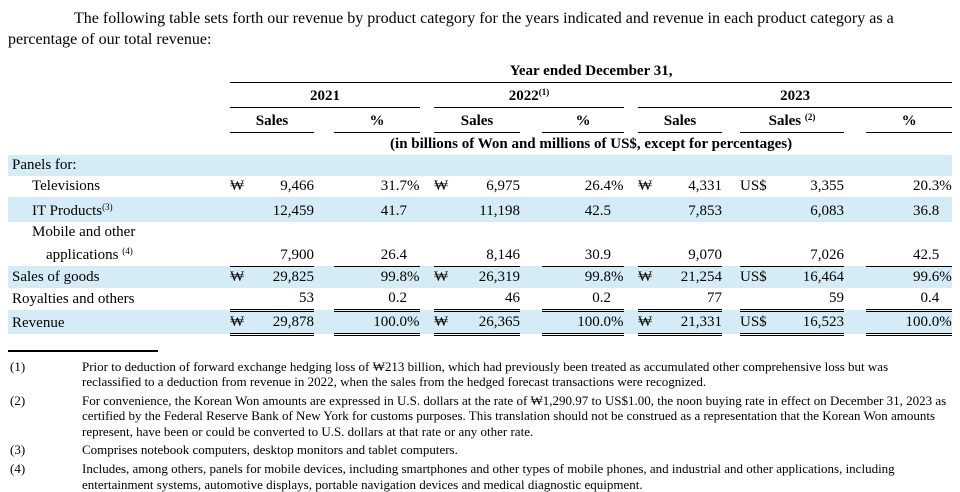 The width and height of the screenshot is (960, 492). Describe the element at coordinates (693, 209) in the screenshot. I see `amount-cell: 7,853` at that location.